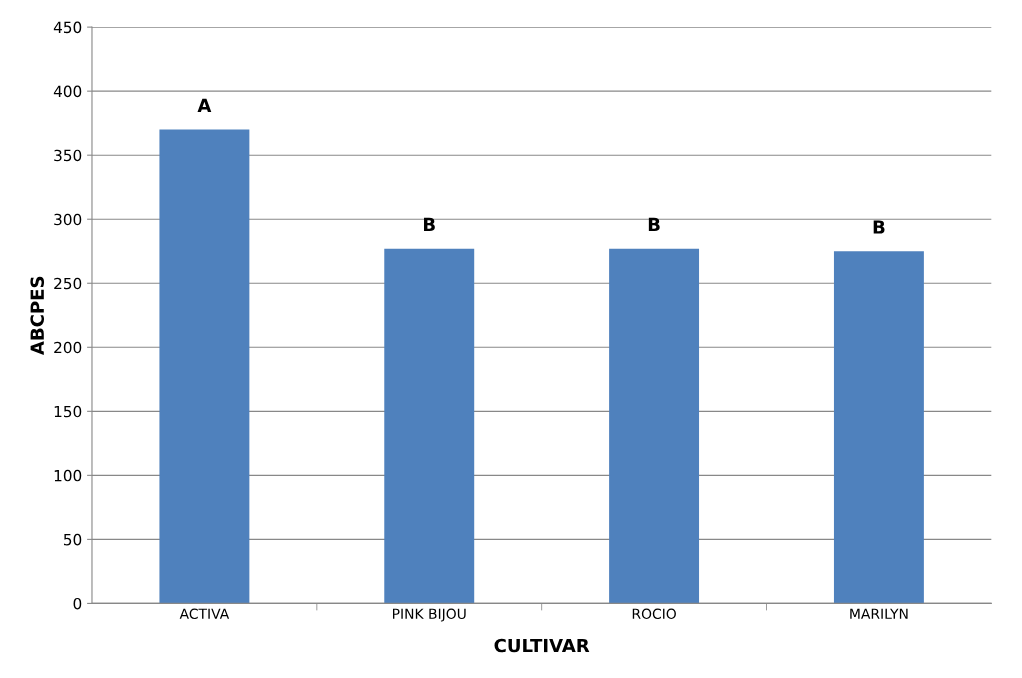 Image resolution: width=1022 pixels, height=678 pixels. I want to click on y-axis-title: ABCPES, so click(37, 315).